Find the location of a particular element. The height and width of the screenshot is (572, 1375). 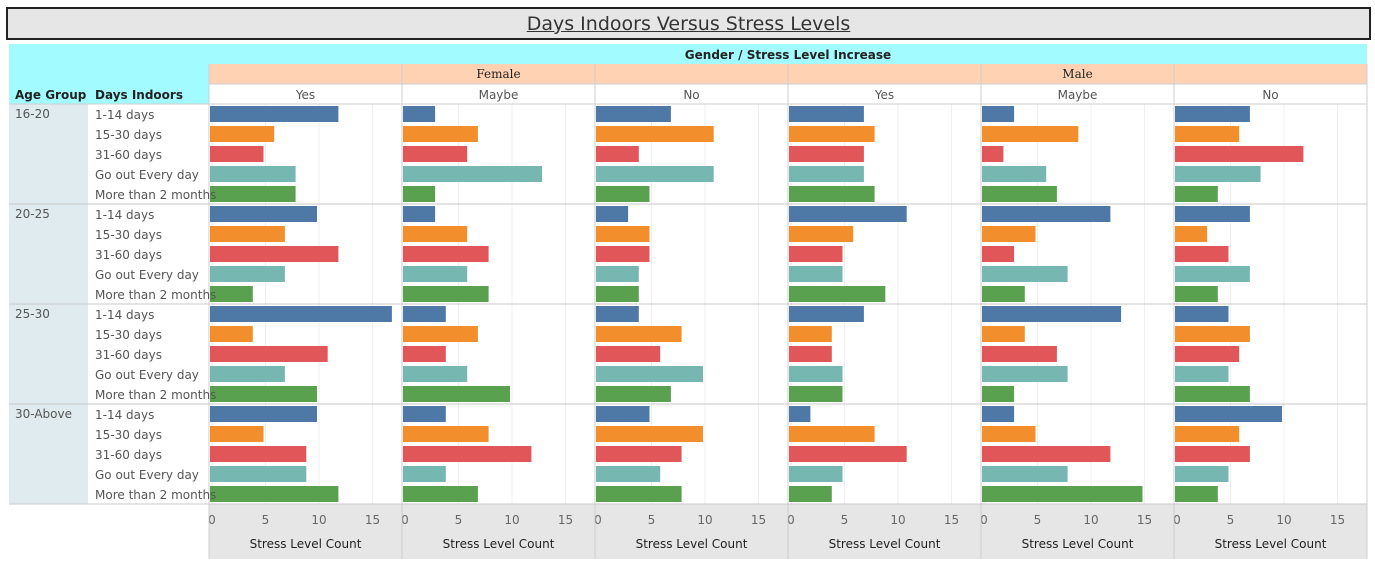

age-group-label: 20-25 is located at coordinates (32, 214).